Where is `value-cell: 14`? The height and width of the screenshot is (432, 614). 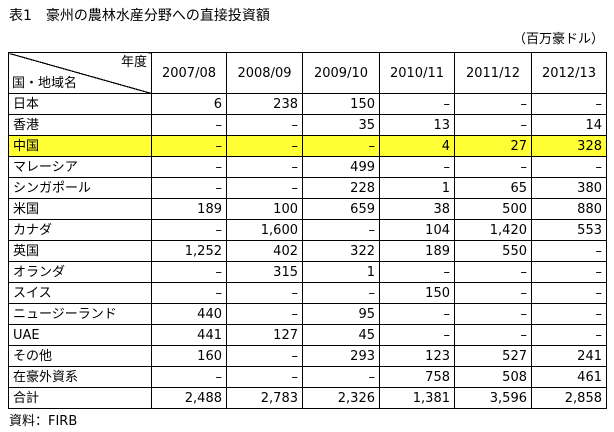
value-cell: 14 is located at coordinates (569, 125).